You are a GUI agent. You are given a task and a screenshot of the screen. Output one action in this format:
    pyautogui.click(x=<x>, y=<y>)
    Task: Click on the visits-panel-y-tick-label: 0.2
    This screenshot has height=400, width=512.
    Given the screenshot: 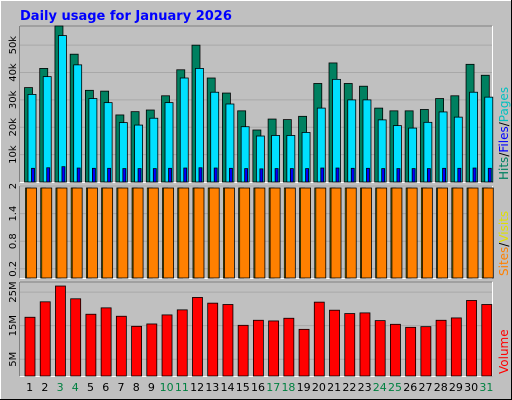 What is the action you would take?
    pyautogui.click(x=13, y=269)
    